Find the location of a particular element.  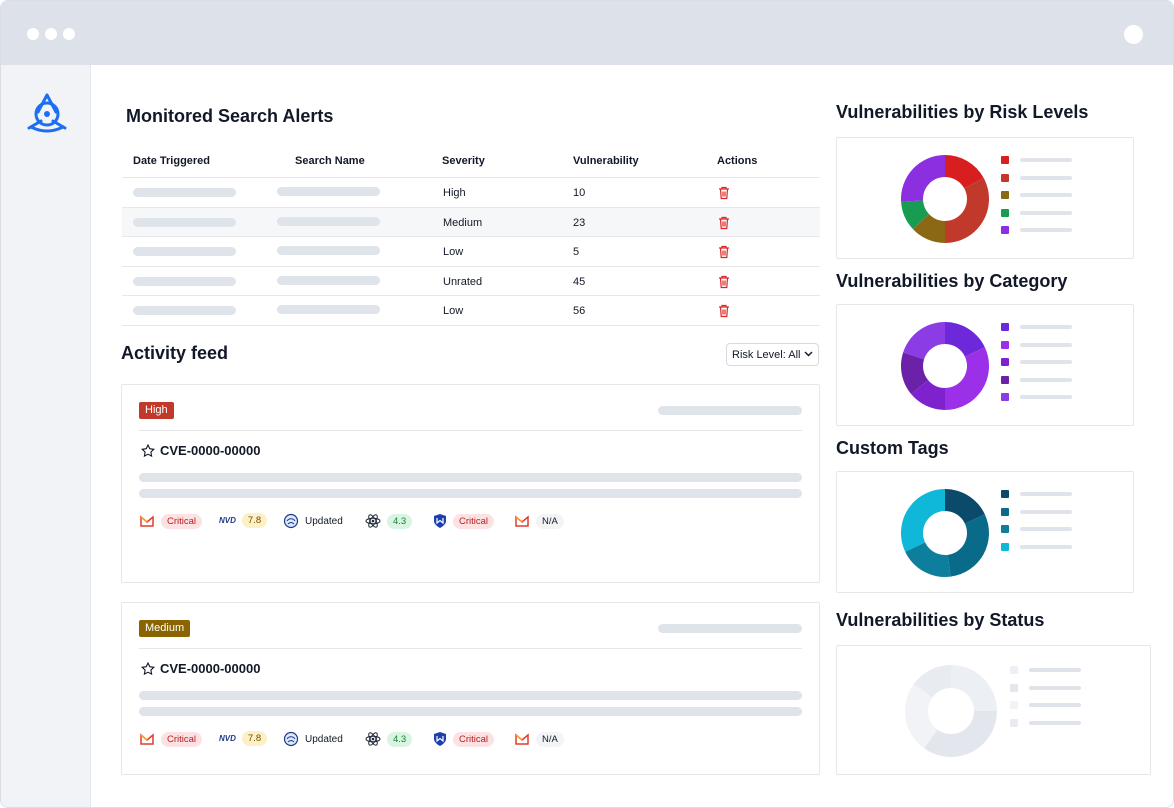

table-row: Unrated 45 is located at coordinates (471, 281).